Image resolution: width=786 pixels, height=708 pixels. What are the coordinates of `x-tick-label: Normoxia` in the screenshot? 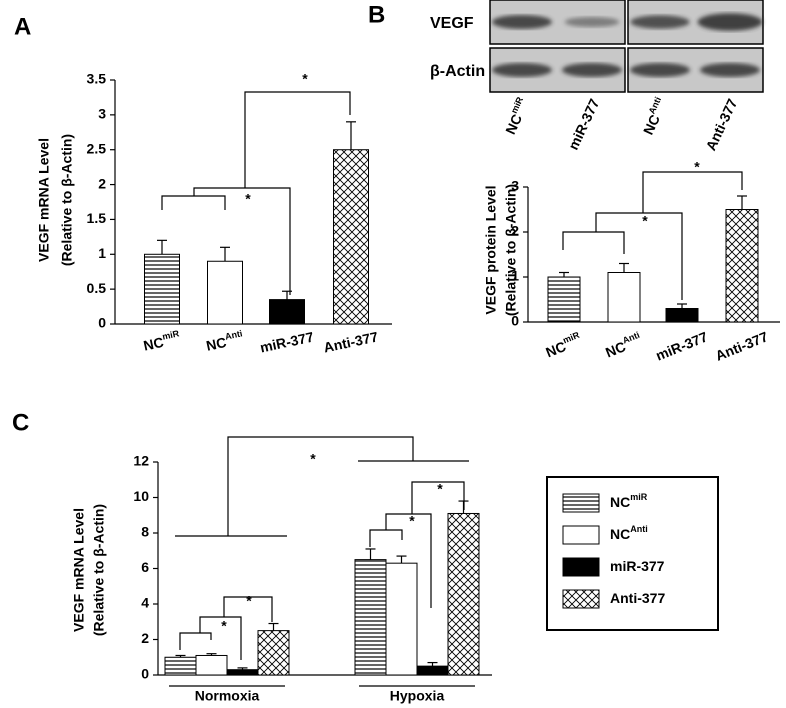 It's located at (227, 696).